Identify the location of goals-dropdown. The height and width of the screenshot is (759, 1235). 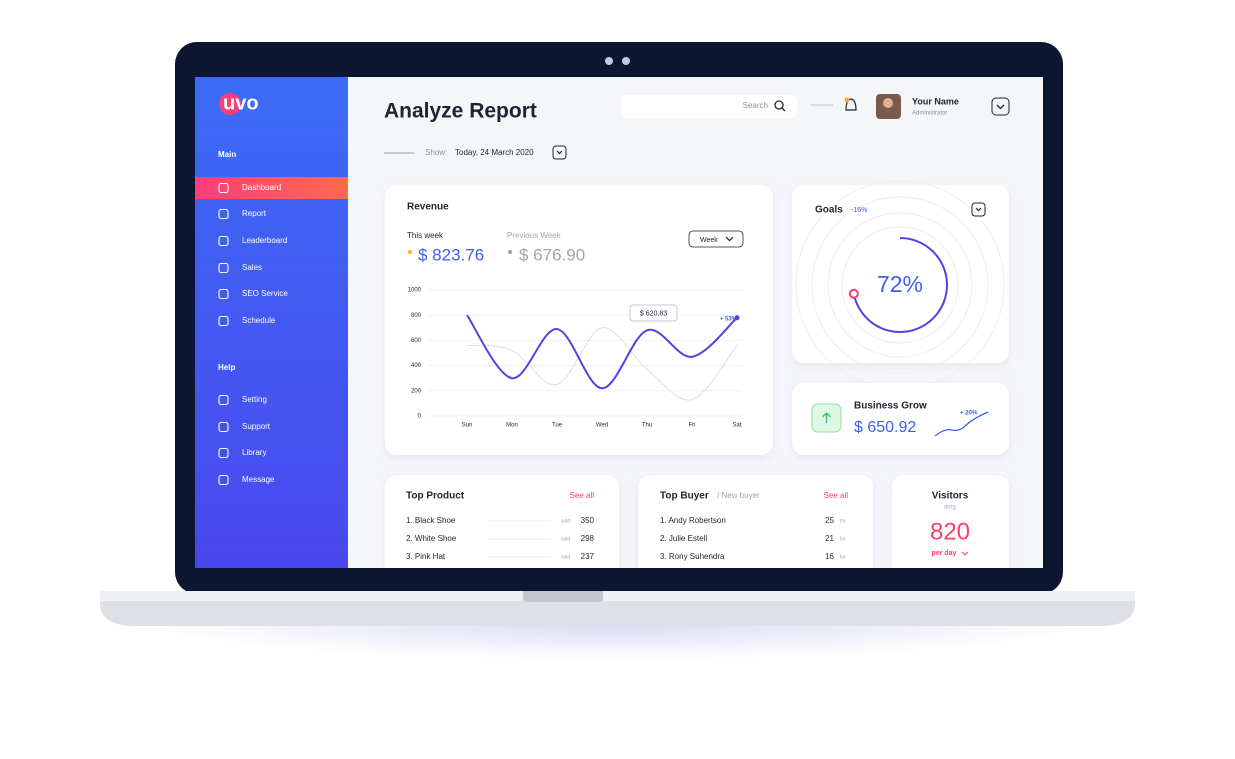
(978, 209).